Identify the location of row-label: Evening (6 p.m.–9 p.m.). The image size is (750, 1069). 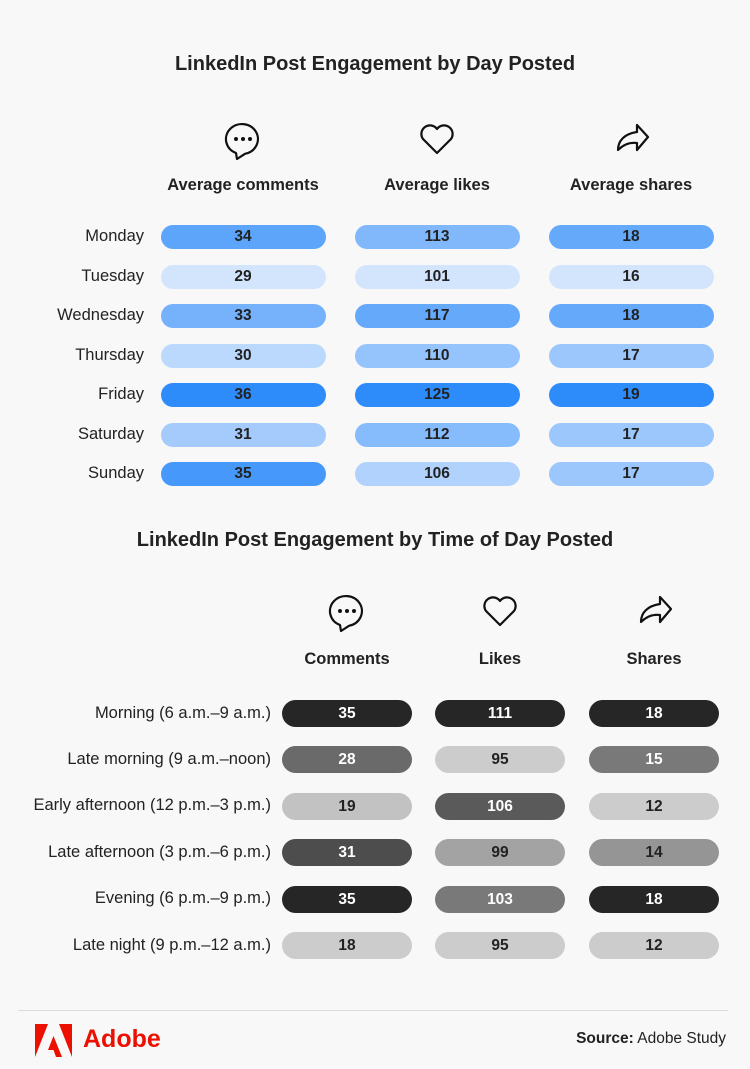
(182, 898).